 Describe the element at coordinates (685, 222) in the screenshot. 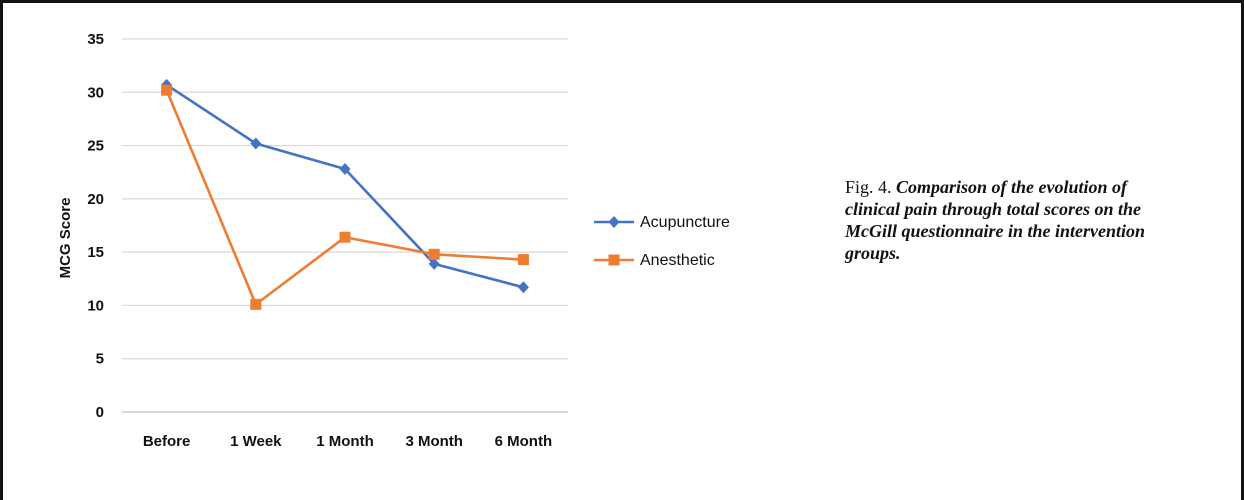

I see `legend-label: Acupuncture` at that location.